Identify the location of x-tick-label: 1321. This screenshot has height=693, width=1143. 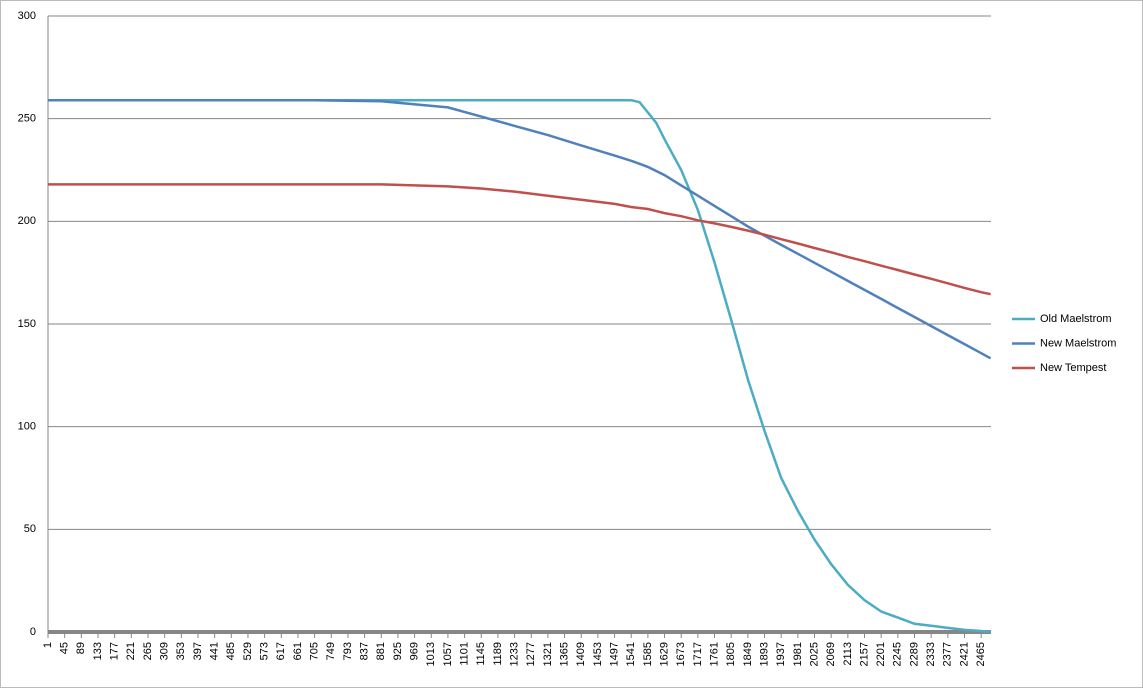
(548, 654).